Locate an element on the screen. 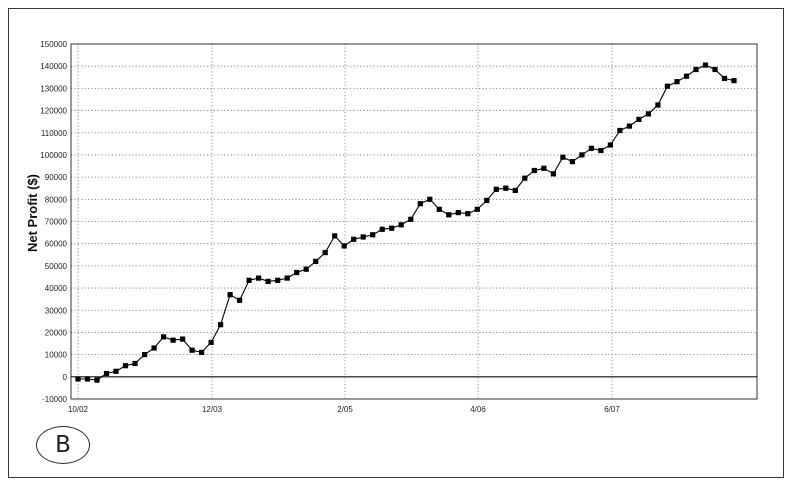 This screenshot has width=792, height=488. x-tick-label: 12/03 is located at coordinates (212, 409).